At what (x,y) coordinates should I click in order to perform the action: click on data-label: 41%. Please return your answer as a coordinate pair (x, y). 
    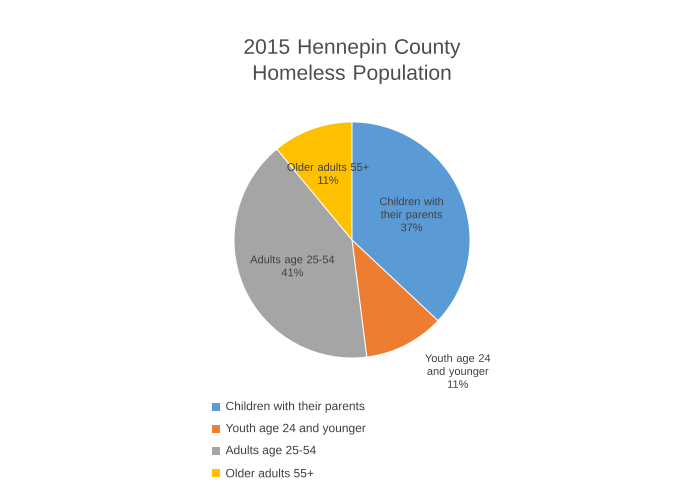
    Looking at the image, I should click on (293, 272).